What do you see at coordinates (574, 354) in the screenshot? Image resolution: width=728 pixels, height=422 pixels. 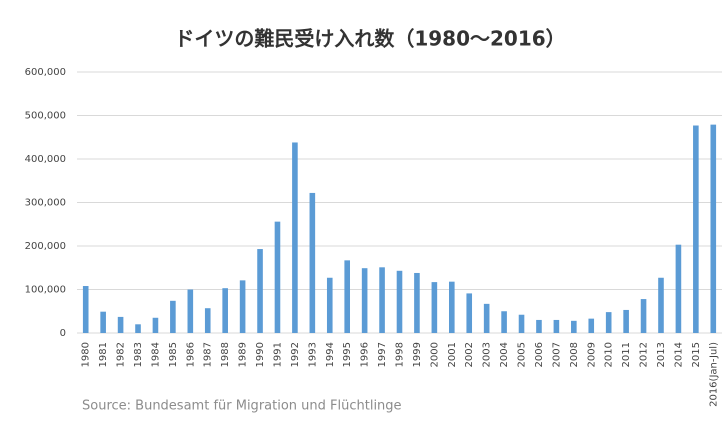 I see `x-tick-label: 2008` at bounding box center [574, 354].